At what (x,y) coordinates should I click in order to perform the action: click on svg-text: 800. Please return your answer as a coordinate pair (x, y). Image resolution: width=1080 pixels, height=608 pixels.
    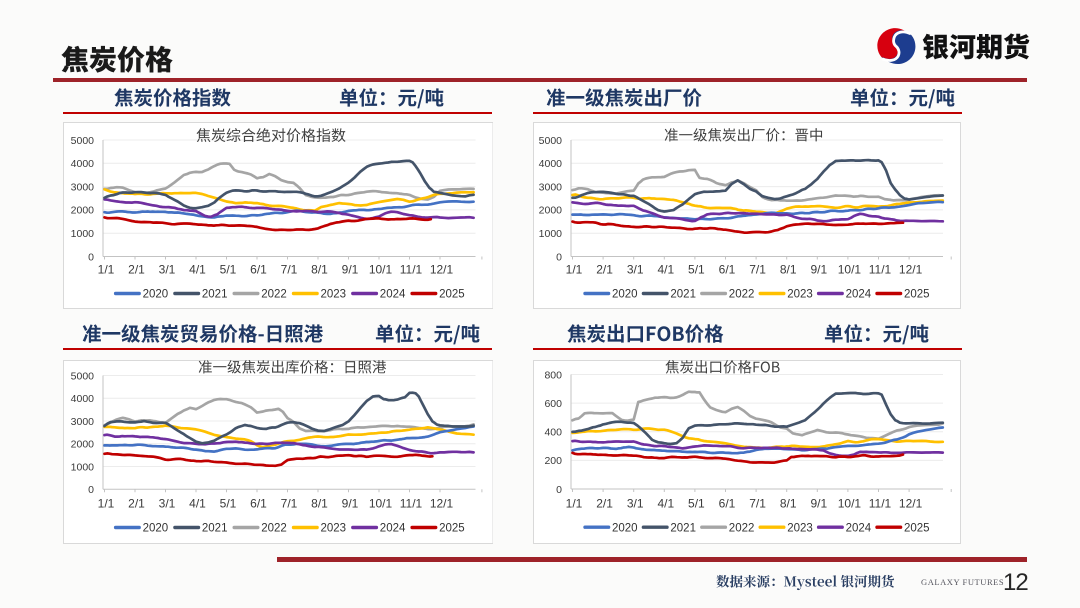
    Looking at the image, I should click on (553, 375).